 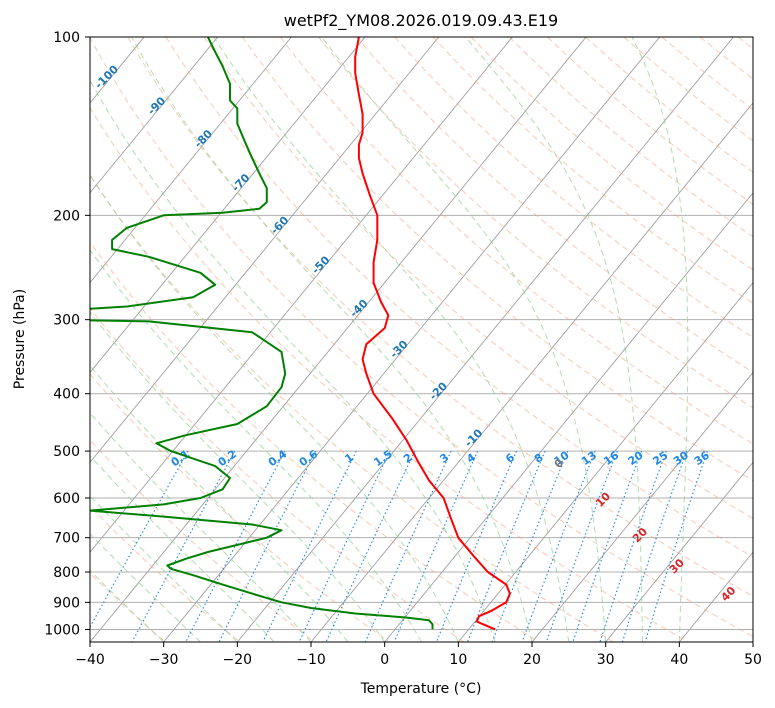 What do you see at coordinates (532, 660) in the screenshot?
I see `x-tick-label: 20` at bounding box center [532, 660].